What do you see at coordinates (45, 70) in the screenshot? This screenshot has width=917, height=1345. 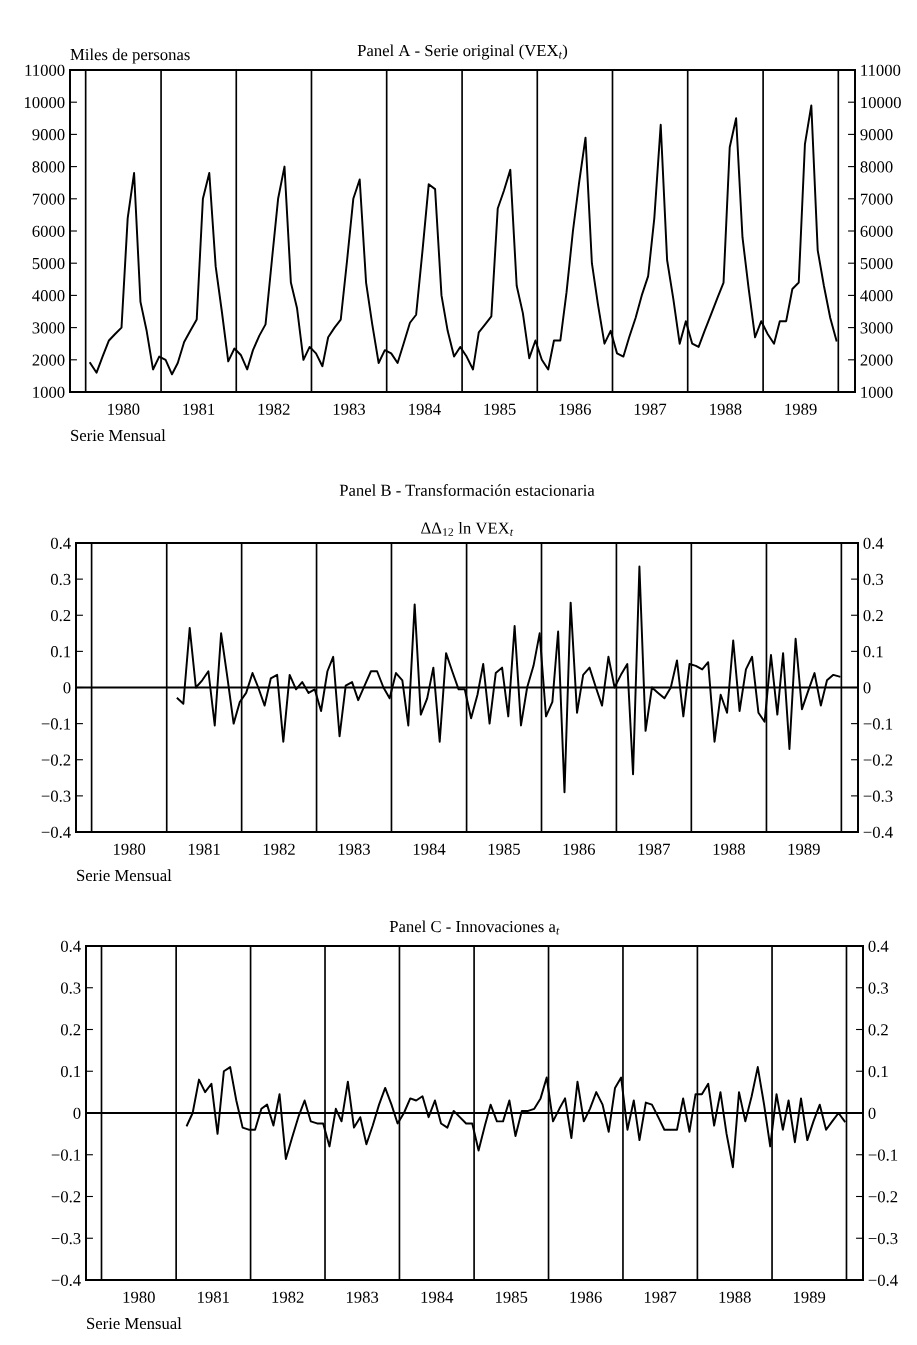 I see `y-tick-label: 11000` at bounding box center [45, 70].